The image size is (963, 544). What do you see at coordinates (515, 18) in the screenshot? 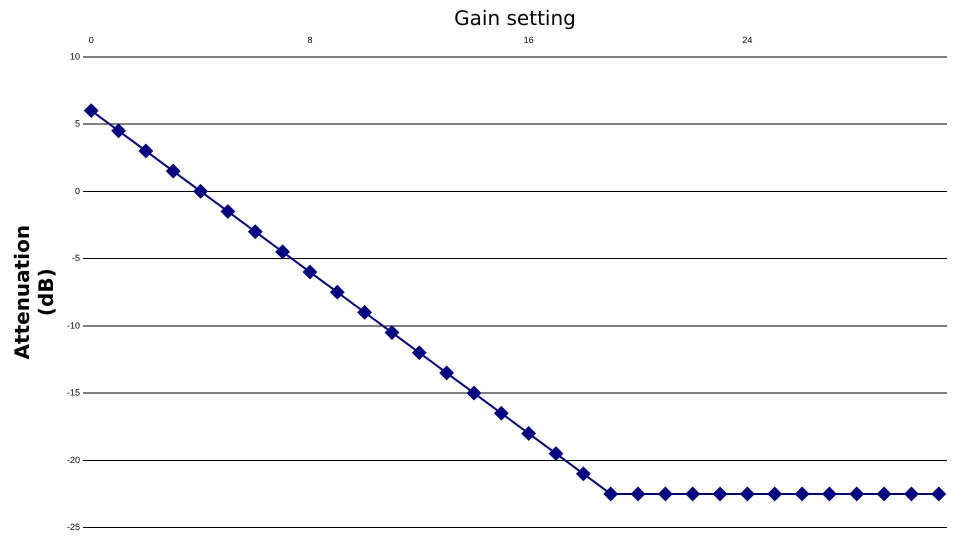
I see `x-axis-title: Gain setting` at bounding box center [515, 18].